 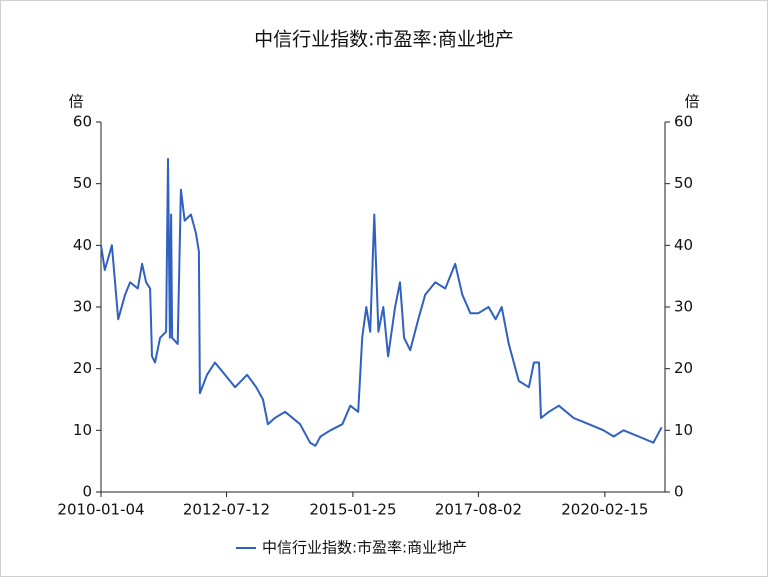 I want to click on y-tick-label: 60, so click(x=82, y=122).